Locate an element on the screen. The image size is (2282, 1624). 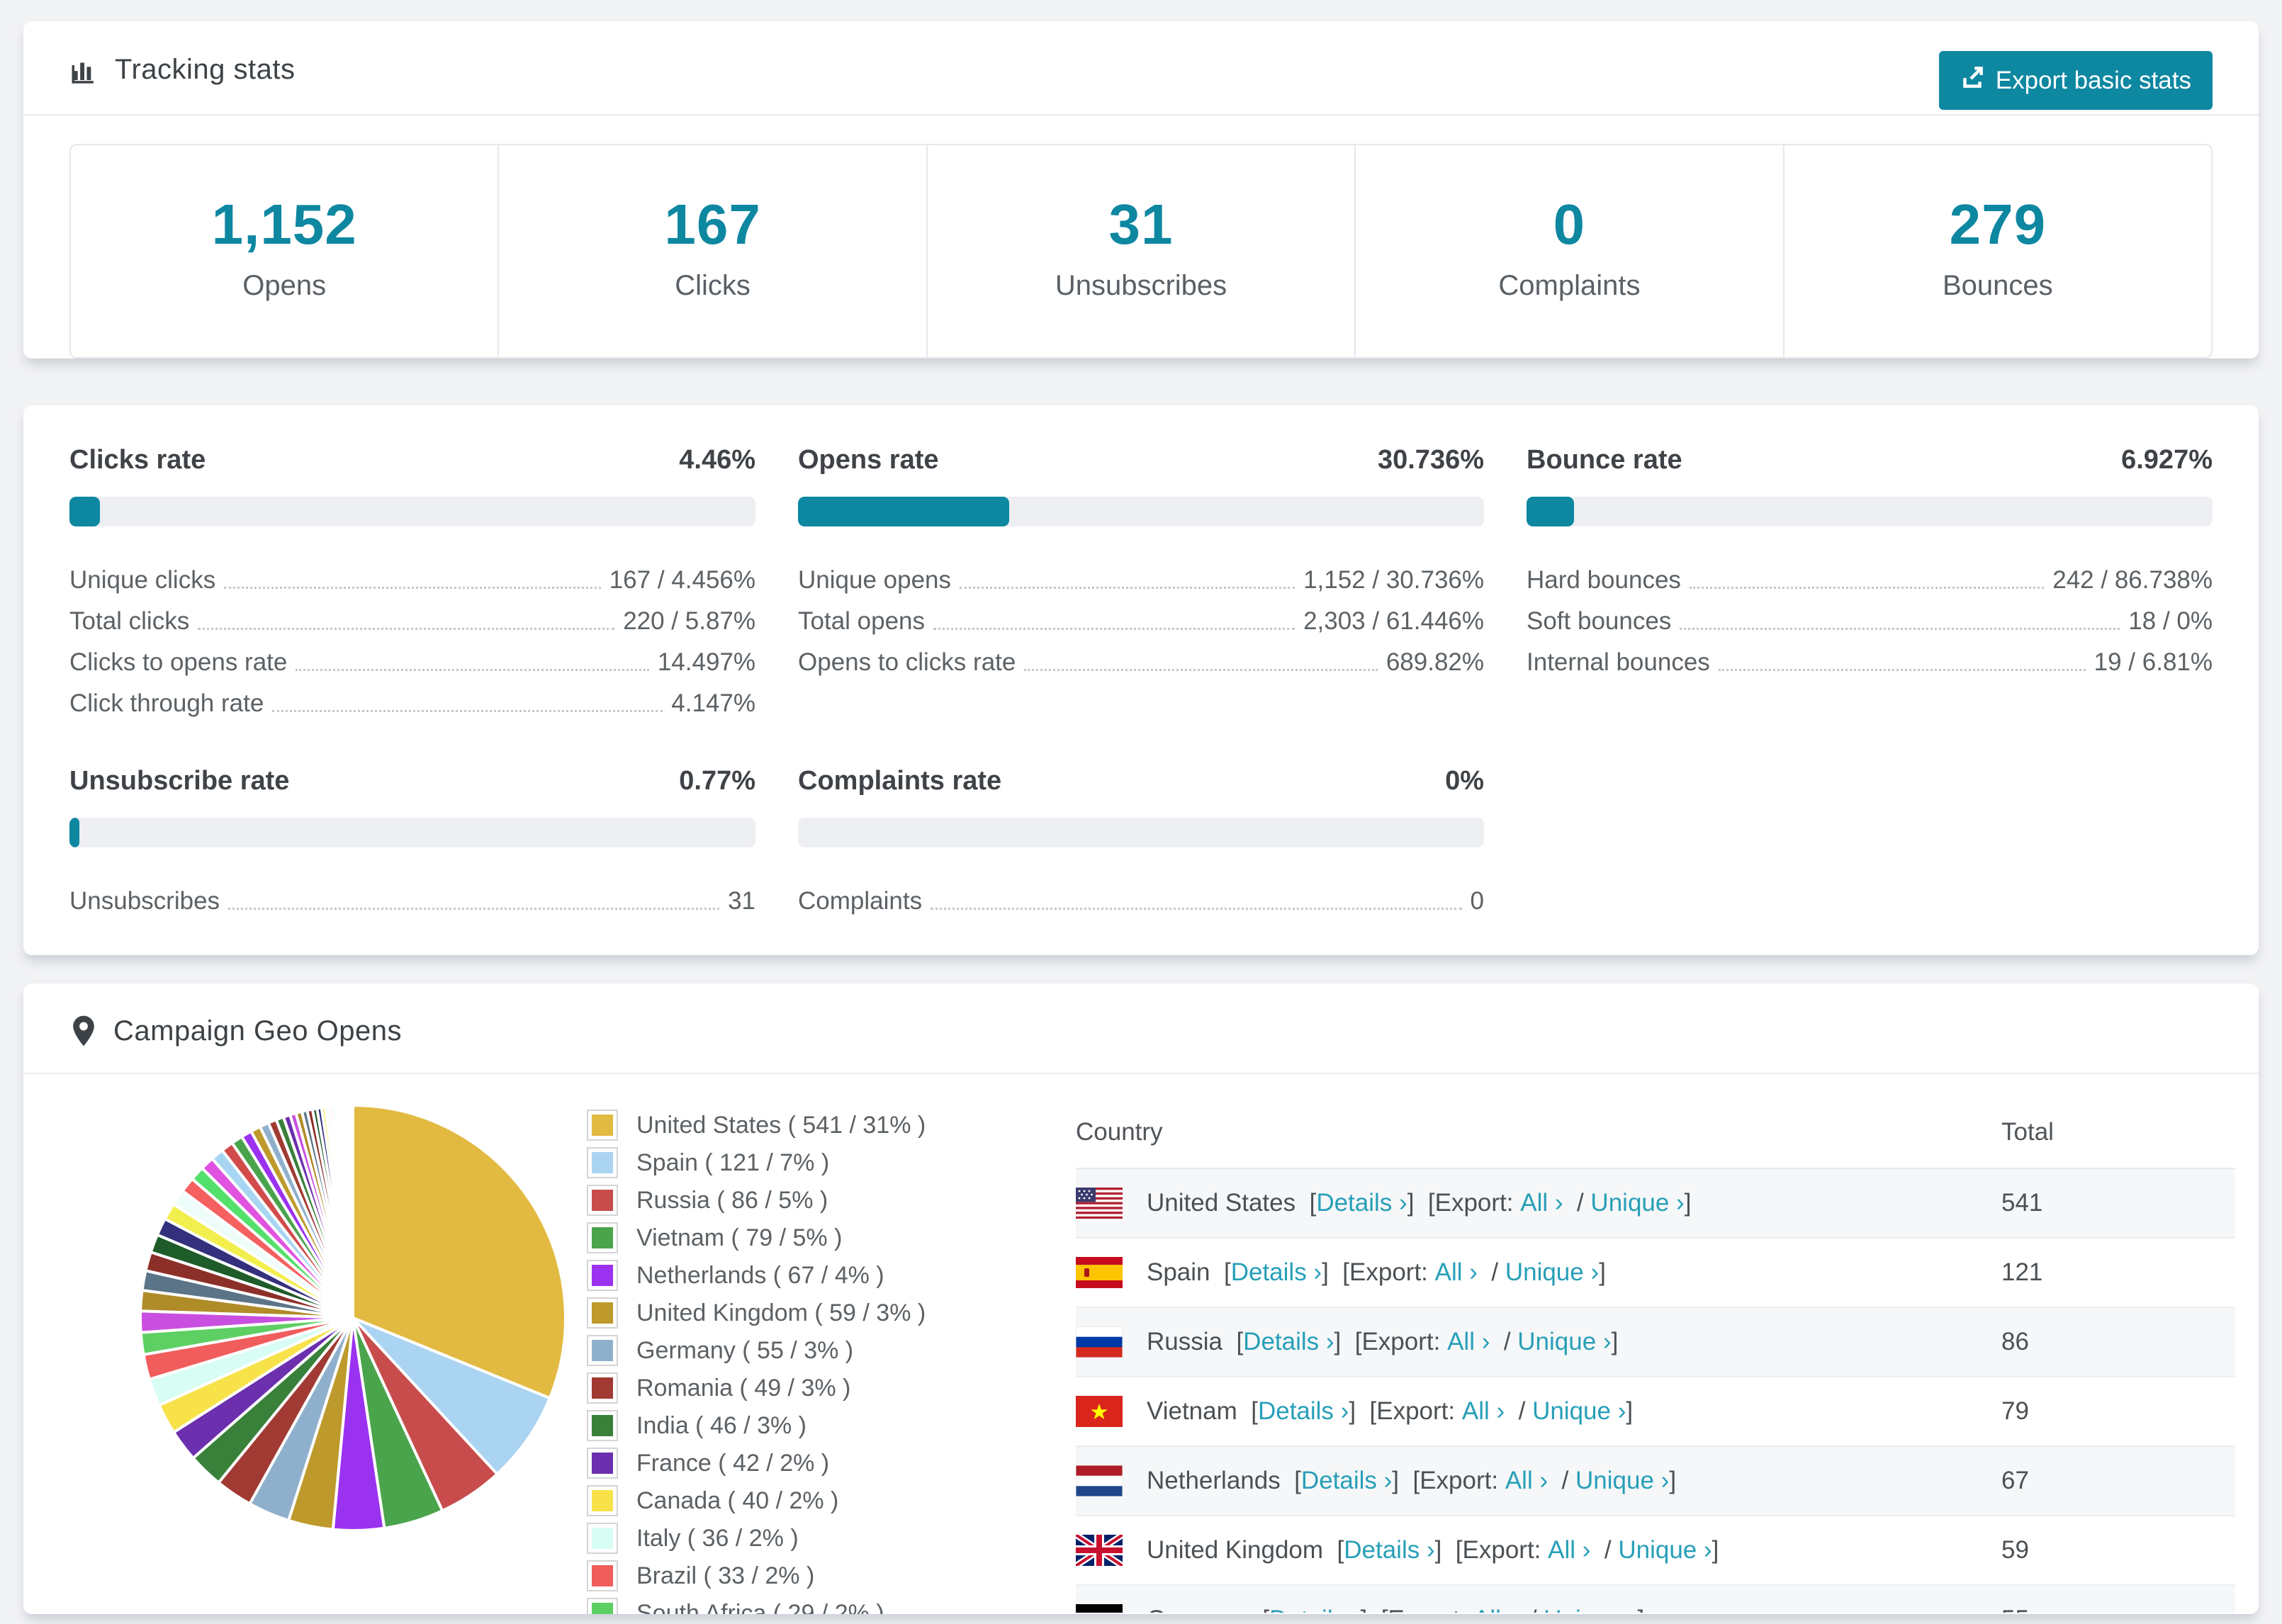
legend-item: Canada ( 40 / 2% ) is located at coordinates (831, 1501).